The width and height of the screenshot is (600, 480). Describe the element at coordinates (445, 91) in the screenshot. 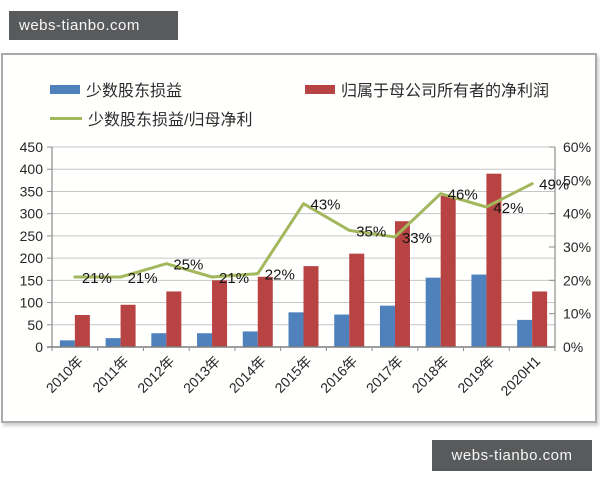

I see `legend-label-parent: 归属于母公司所有者的净利润` at that location.